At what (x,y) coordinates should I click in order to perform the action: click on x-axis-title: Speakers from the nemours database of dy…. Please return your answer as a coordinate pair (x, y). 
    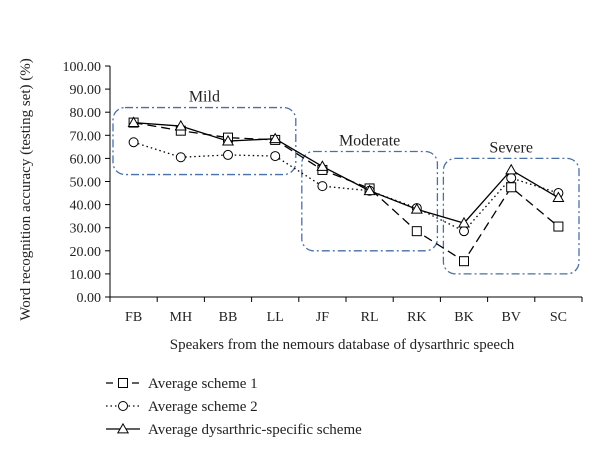
    Looking at the image, I should click on (342, 345).